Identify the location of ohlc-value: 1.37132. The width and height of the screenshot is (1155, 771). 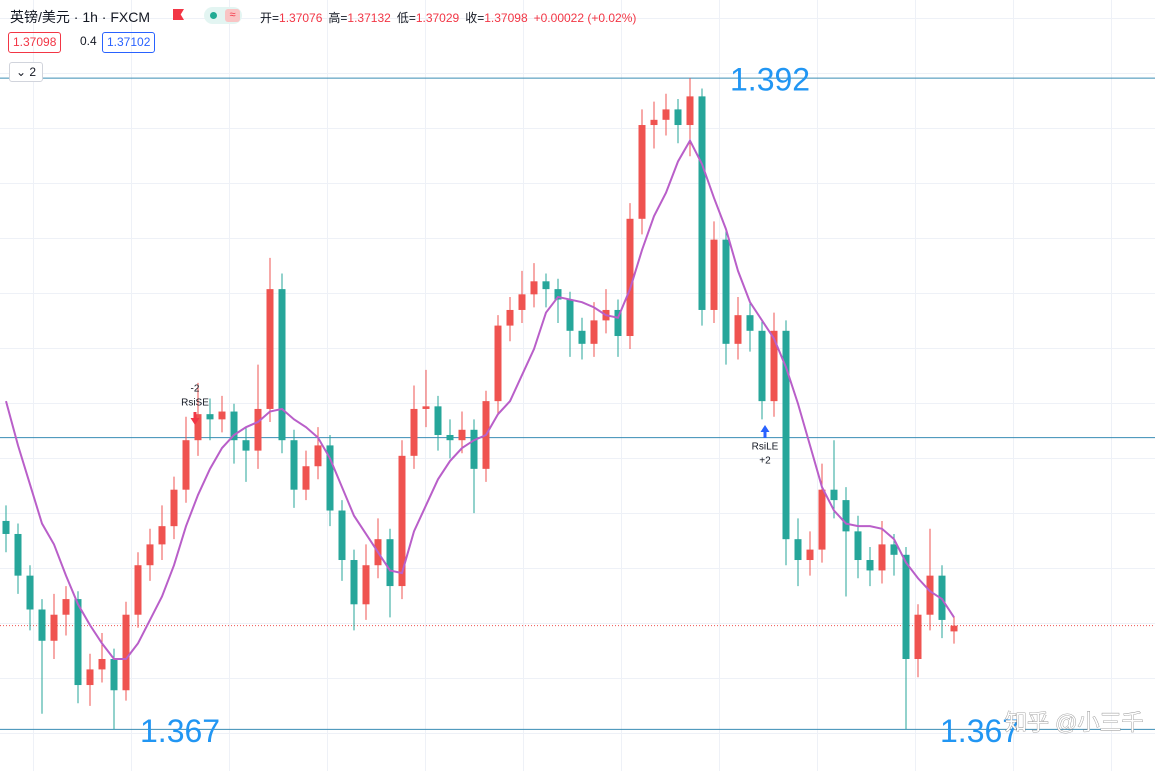
(369, 18).